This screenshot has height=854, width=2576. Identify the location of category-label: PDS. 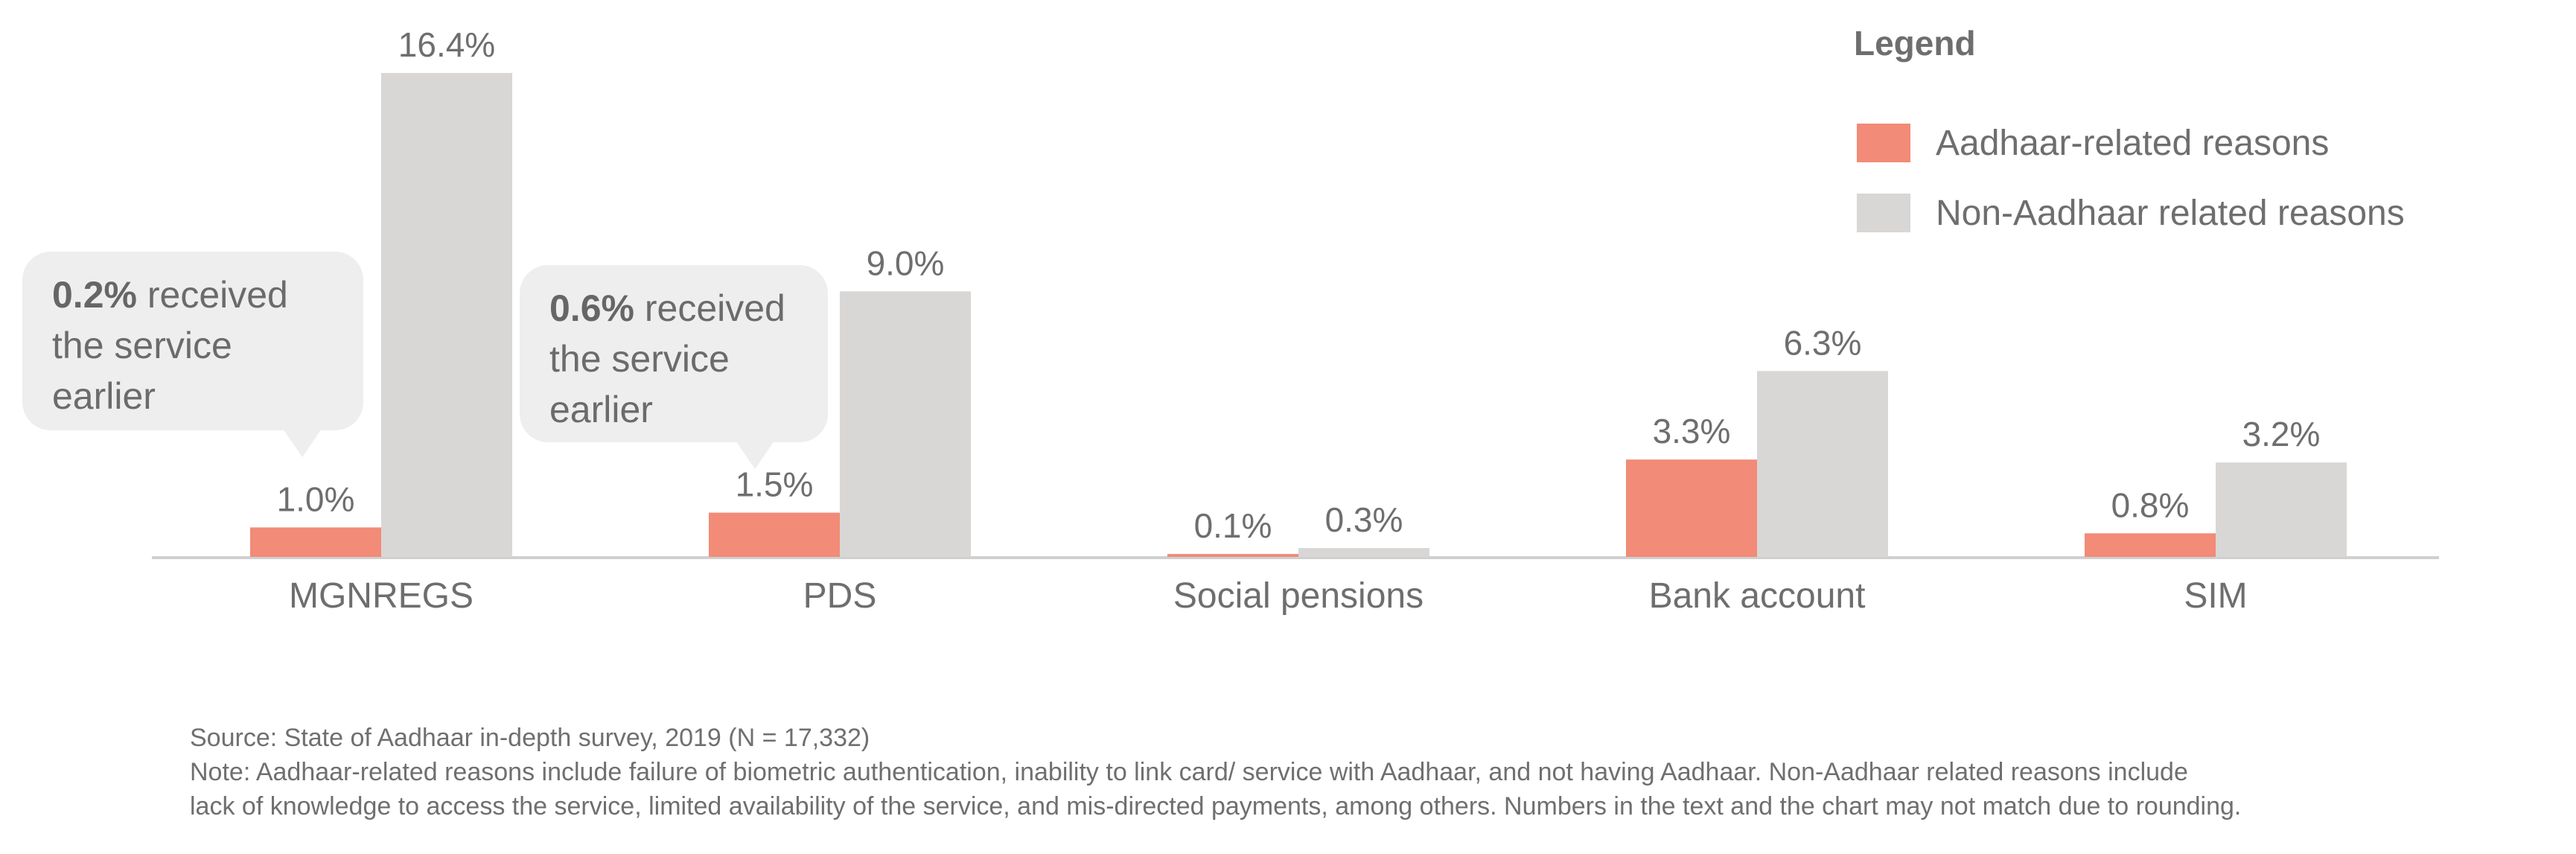
(840, 596).